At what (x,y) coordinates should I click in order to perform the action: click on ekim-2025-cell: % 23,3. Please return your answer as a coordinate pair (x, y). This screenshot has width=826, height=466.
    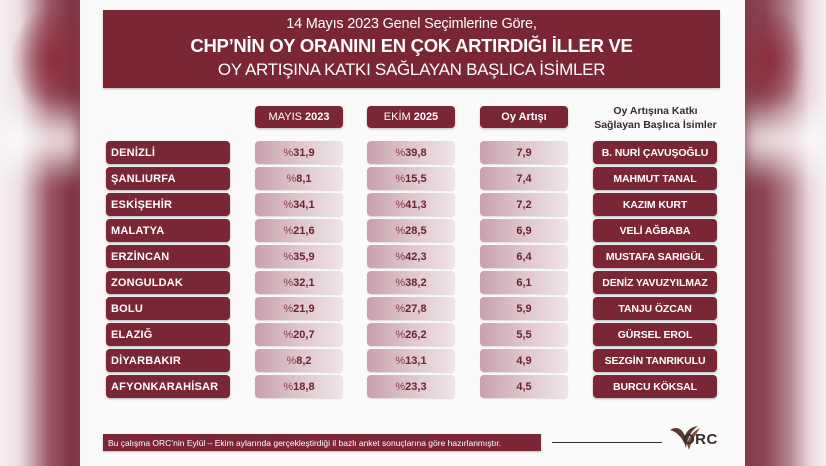
    Looking at the image, I should click on (411, 386).